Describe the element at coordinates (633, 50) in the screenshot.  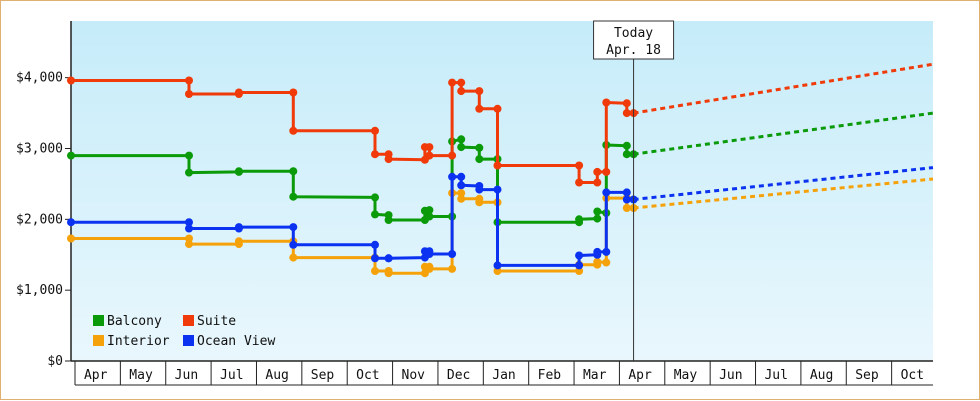
I see `today-date: Apr. 18` at that location.